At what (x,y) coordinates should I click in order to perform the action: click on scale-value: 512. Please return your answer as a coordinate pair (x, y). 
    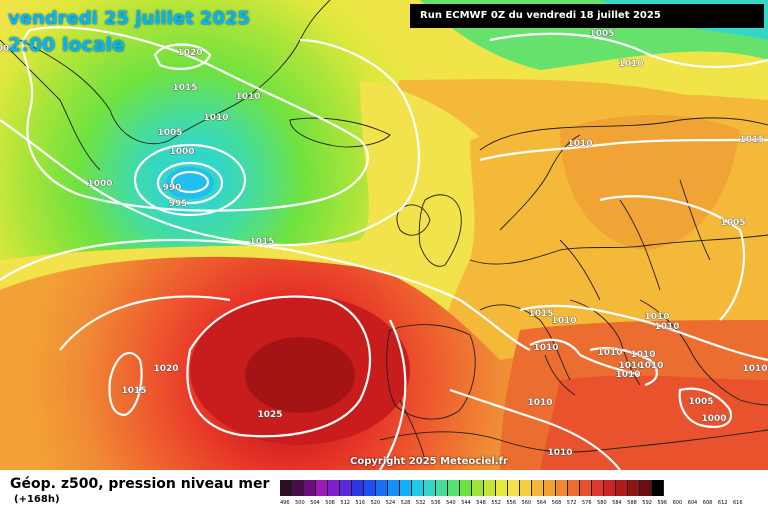
    Looking at the image, I should click on (345, 503).